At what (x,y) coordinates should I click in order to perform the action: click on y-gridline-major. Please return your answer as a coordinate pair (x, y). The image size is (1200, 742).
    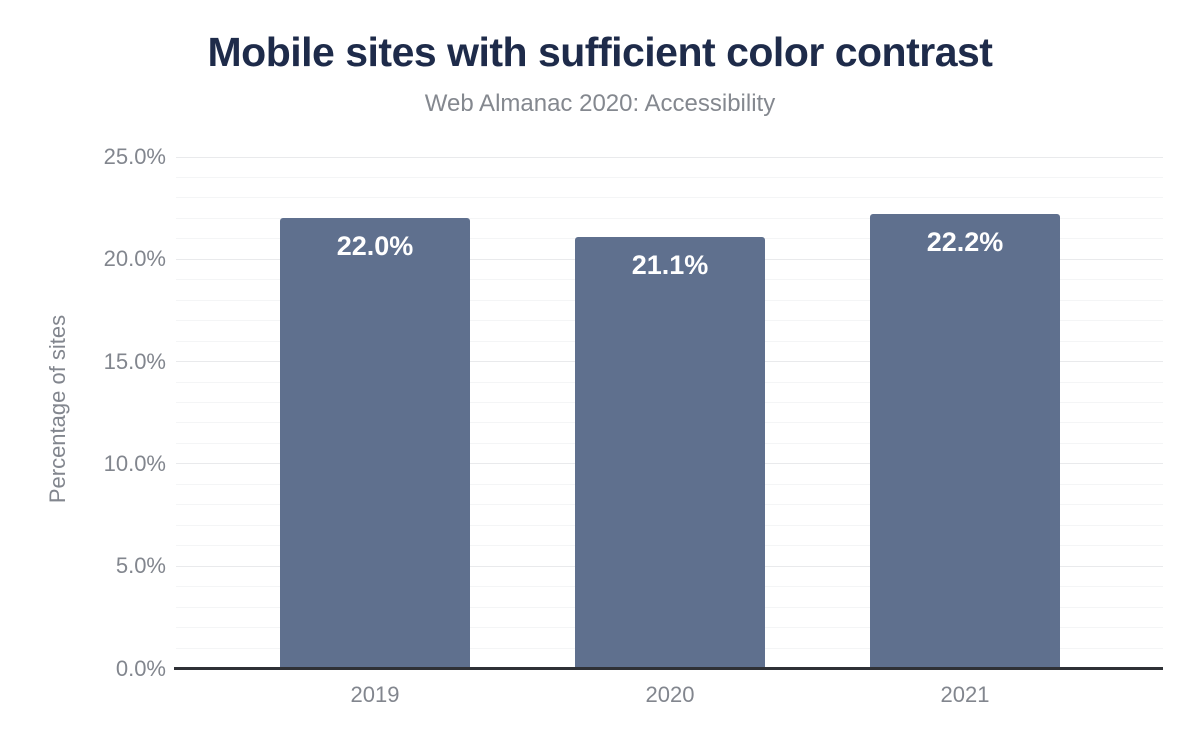
    Looking at the image, I should click on (669, 157).